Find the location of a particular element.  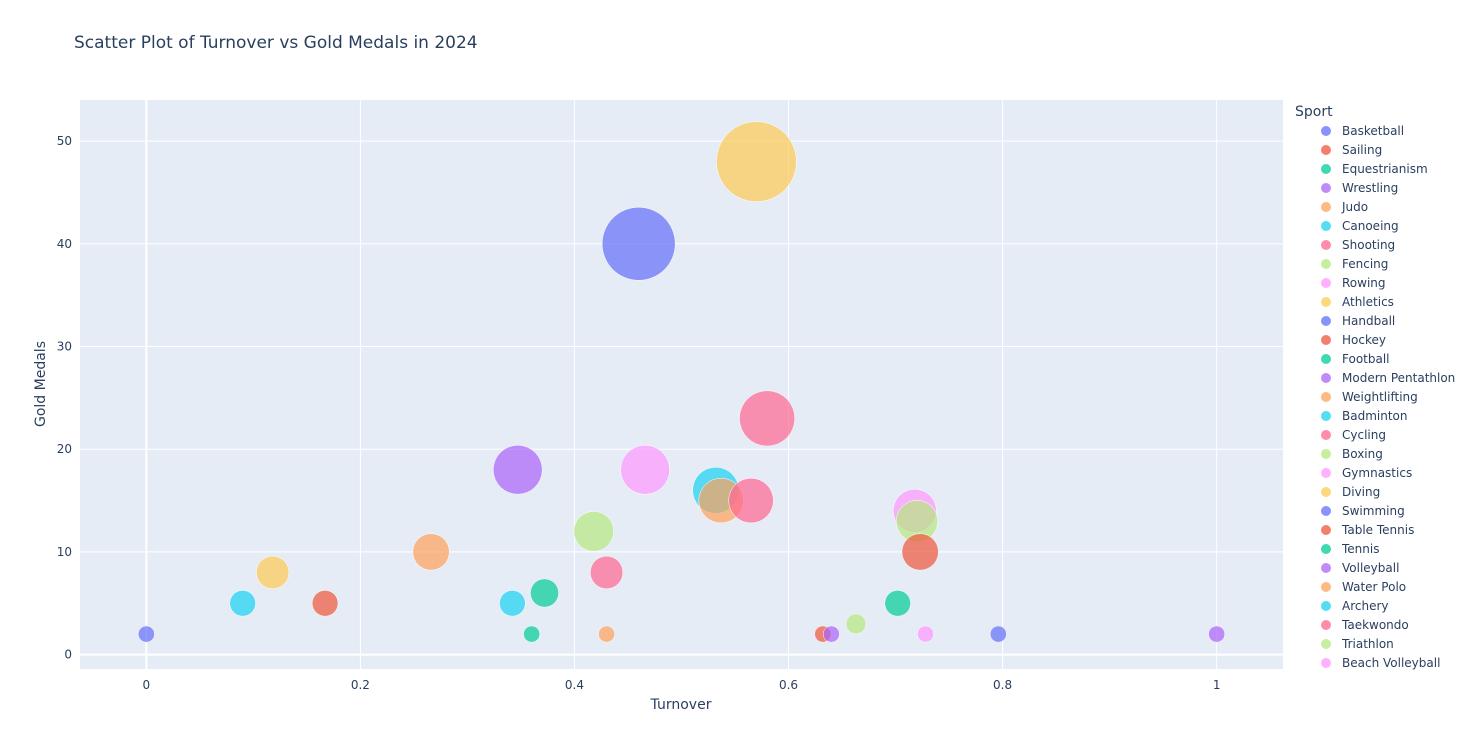

legend-item-table-tennis: Table Tennis is located at coordinates (1375, 529).